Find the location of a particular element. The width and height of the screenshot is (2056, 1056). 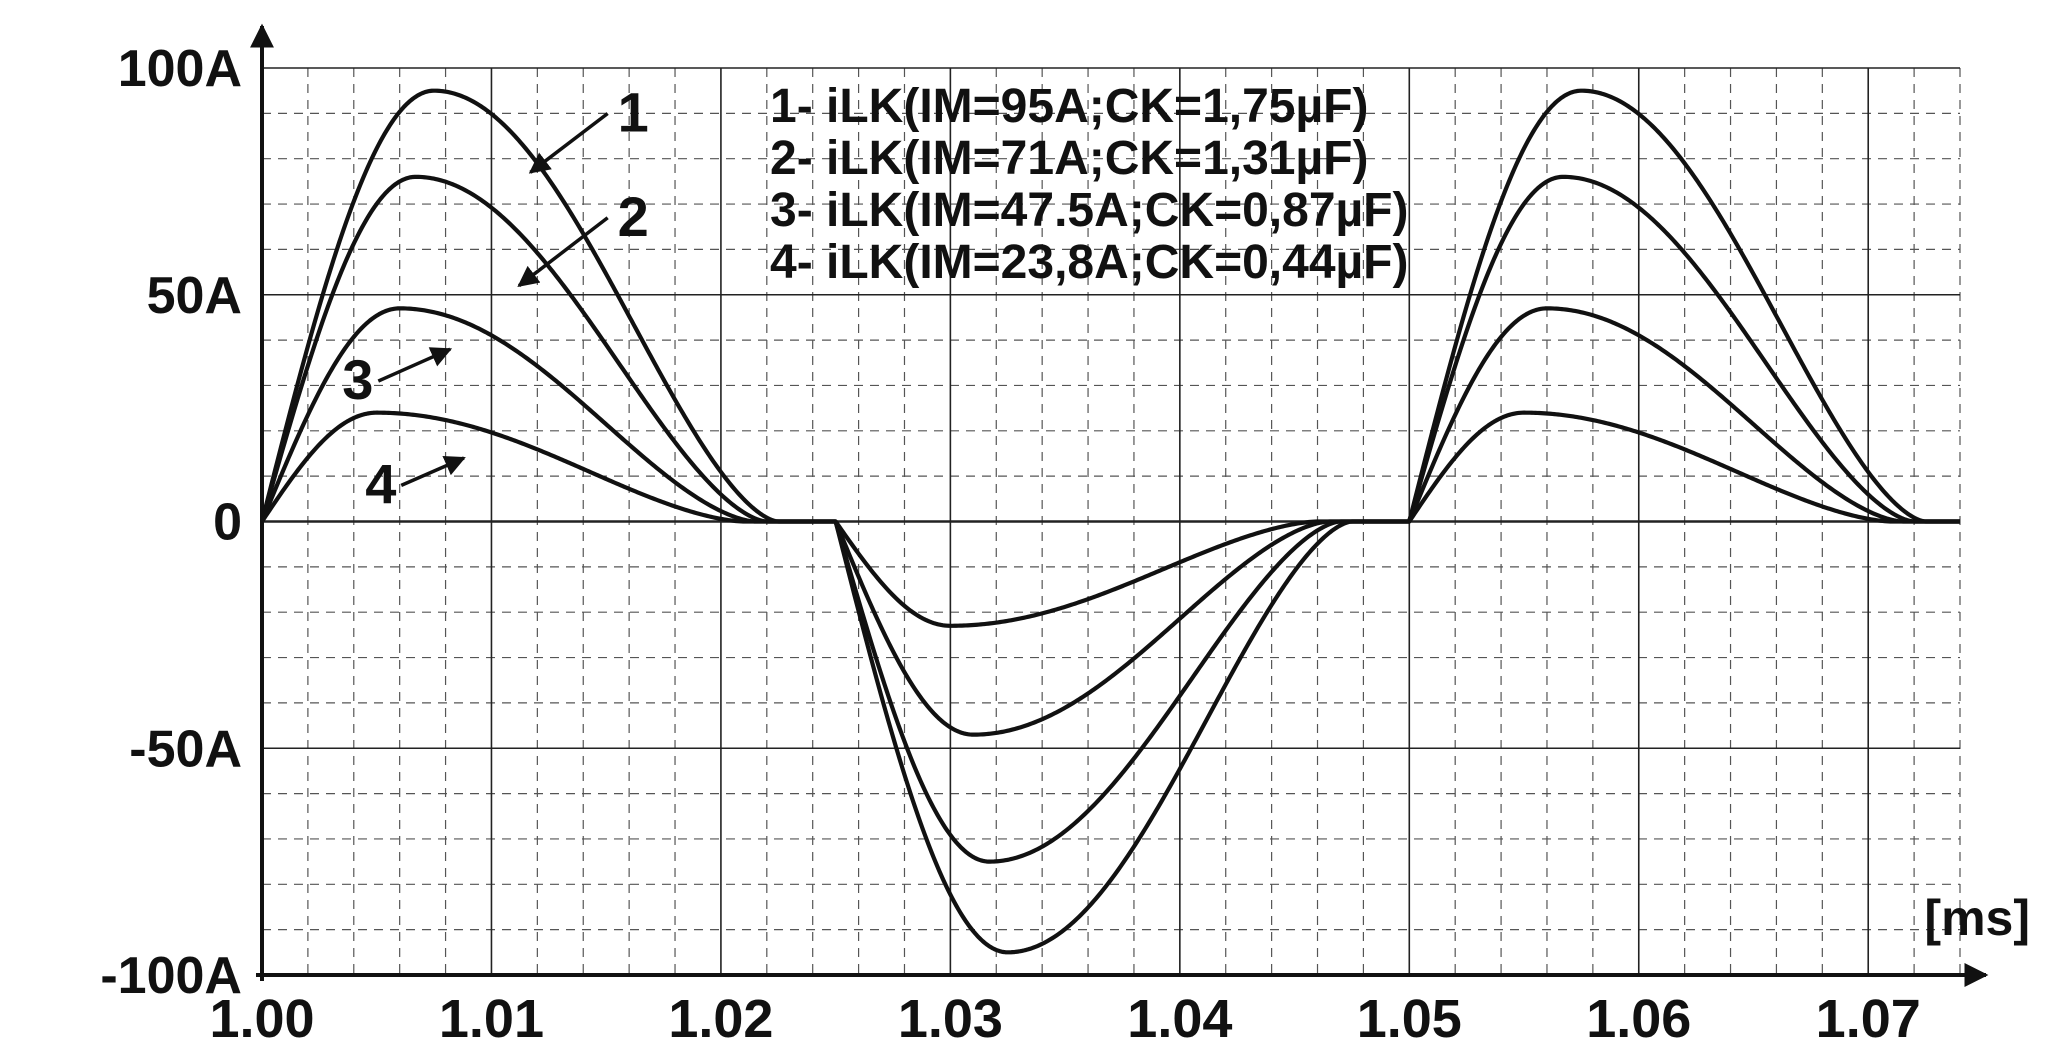

x-tick-label: 1.07 is located at coordinates (1868, 1019).